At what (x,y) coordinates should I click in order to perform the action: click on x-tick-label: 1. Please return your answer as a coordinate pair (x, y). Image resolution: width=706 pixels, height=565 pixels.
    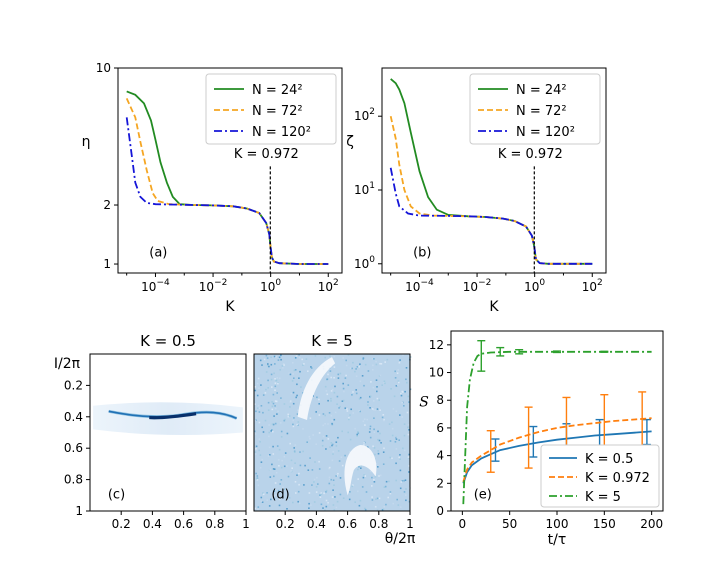
    Looking at the image, I should click on (246, 524).